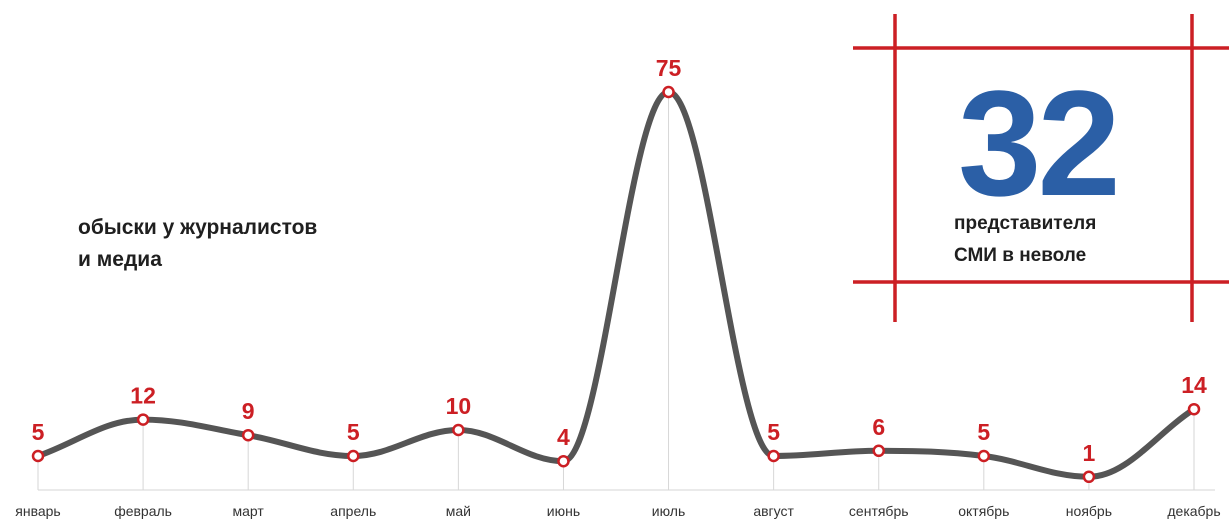 Image resolution: width=1229 pixels, height=524 pixels. What do you see at coordinates (238, 244) in the screenshot?
I see `chart-subtitle: обыски у журналистов и медиа` at bounding box center [238, 244].